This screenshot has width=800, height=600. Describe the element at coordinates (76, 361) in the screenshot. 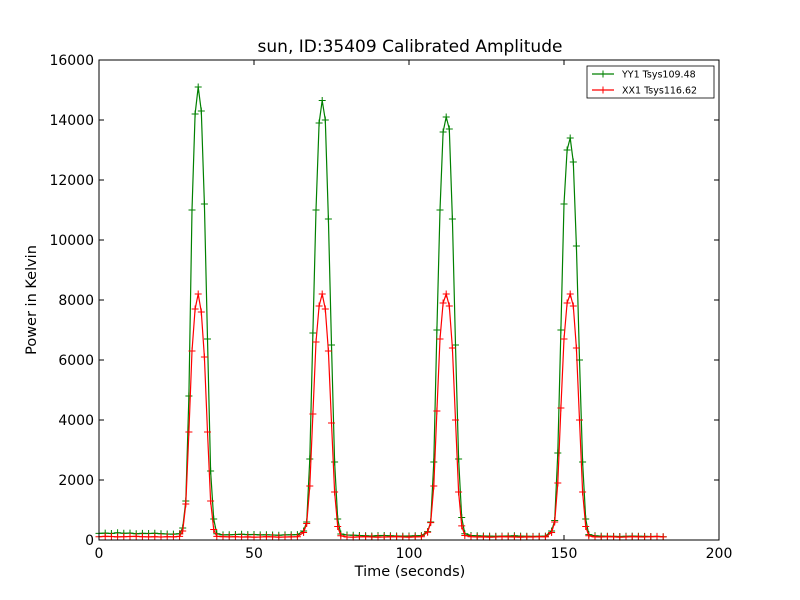

I see `y-tick-label: 6000` at that location.